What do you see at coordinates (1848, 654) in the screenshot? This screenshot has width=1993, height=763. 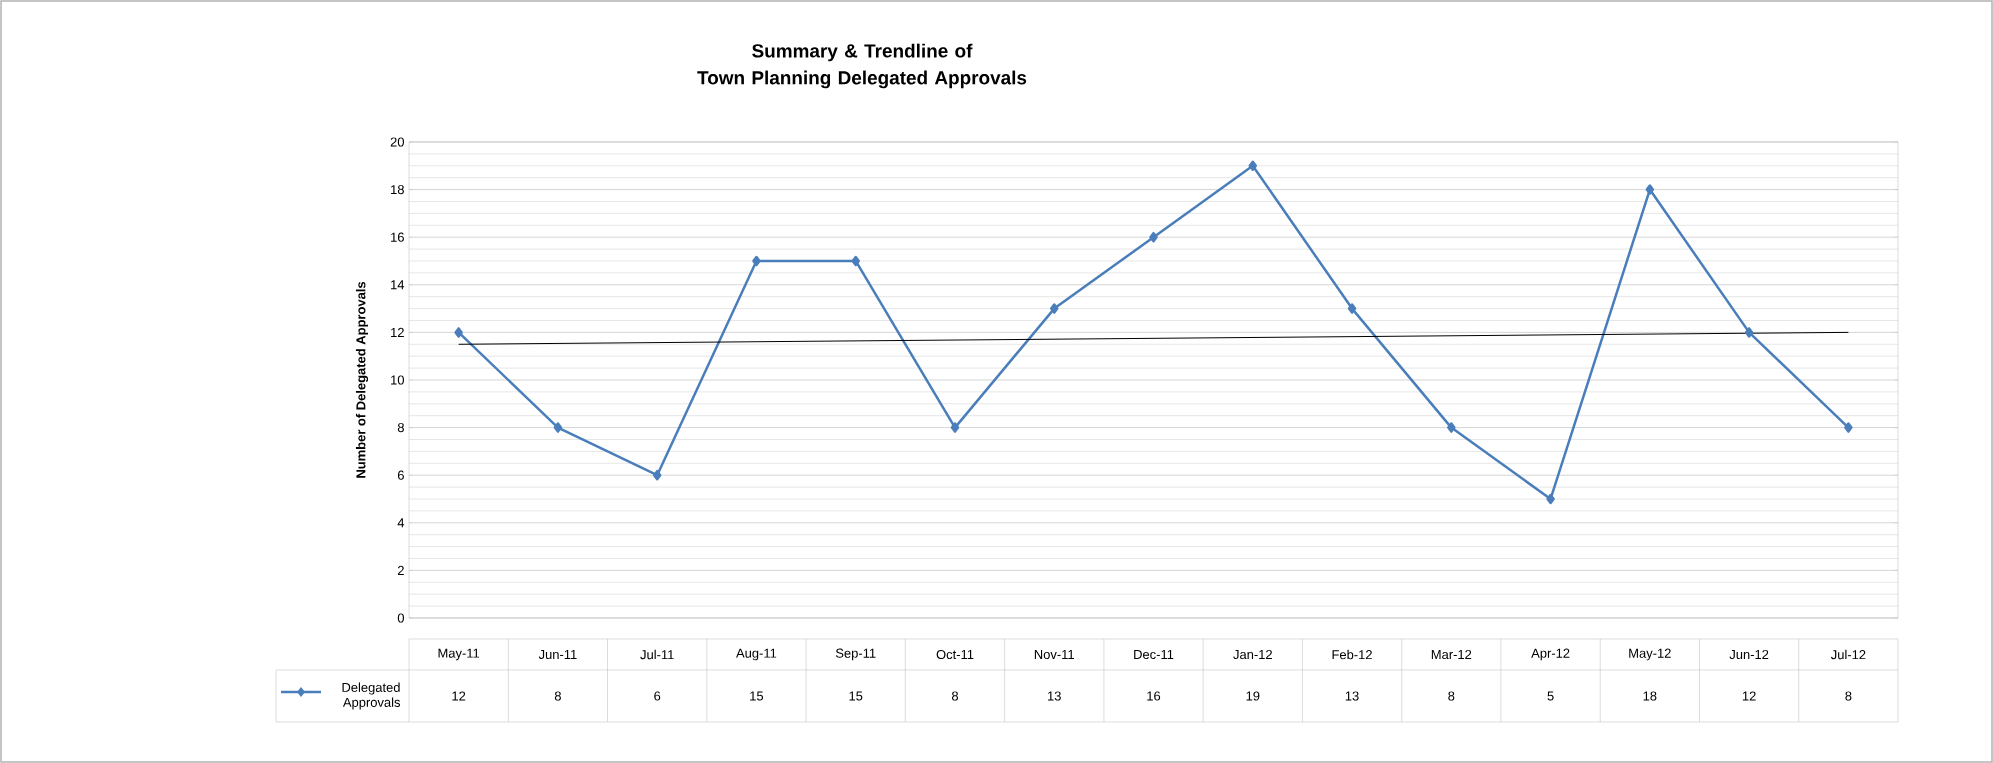 I see `x-tick-label: Jul-12` at bounding box center [1848, 654].